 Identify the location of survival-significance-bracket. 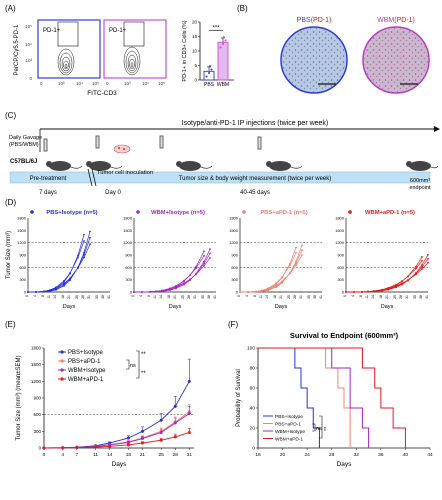
(314, 427).